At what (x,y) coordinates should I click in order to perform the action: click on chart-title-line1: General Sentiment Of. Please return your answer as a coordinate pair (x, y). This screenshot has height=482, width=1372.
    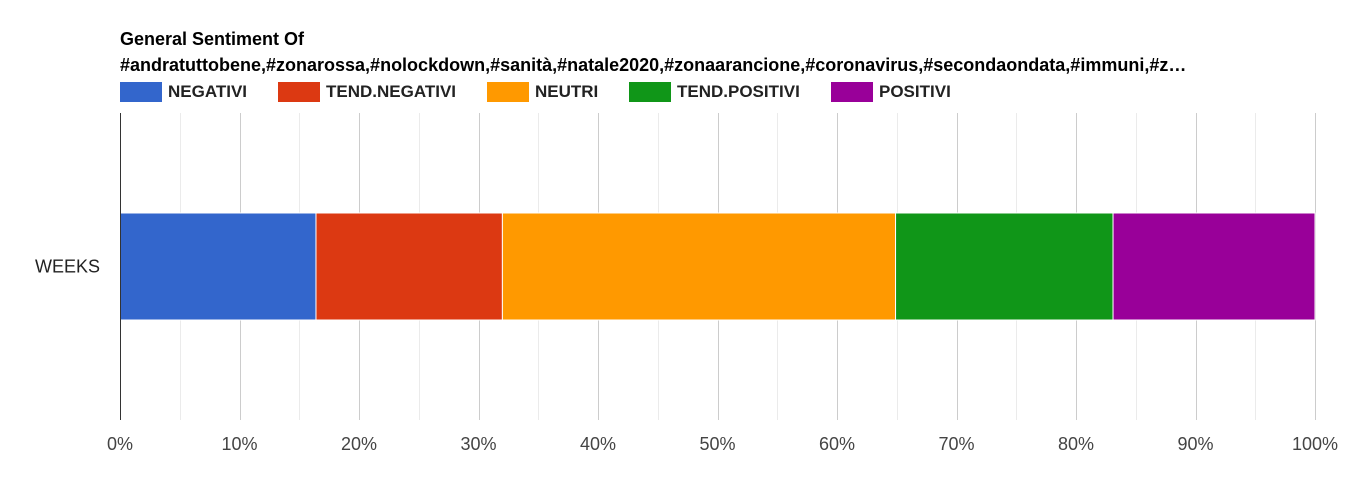
    Looking at the image, I should click on (212, 39).